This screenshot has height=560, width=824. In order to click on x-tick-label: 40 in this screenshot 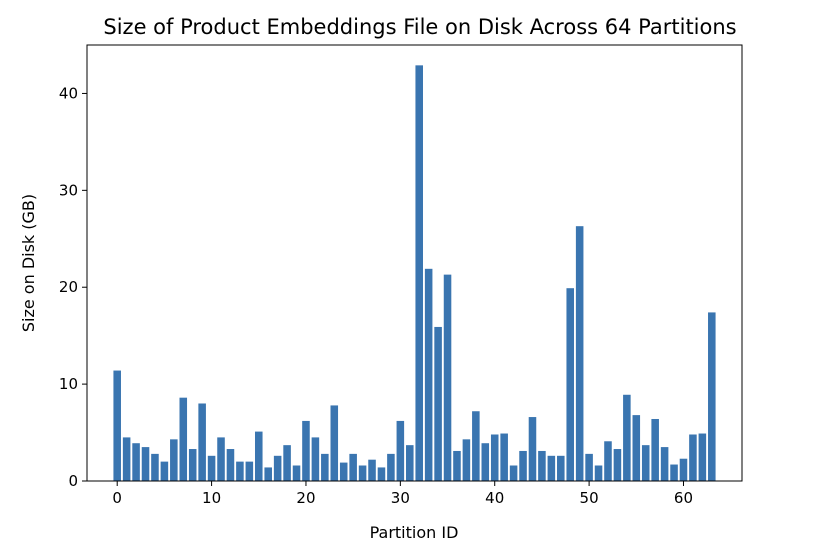, I will do `click(494, 498)`.